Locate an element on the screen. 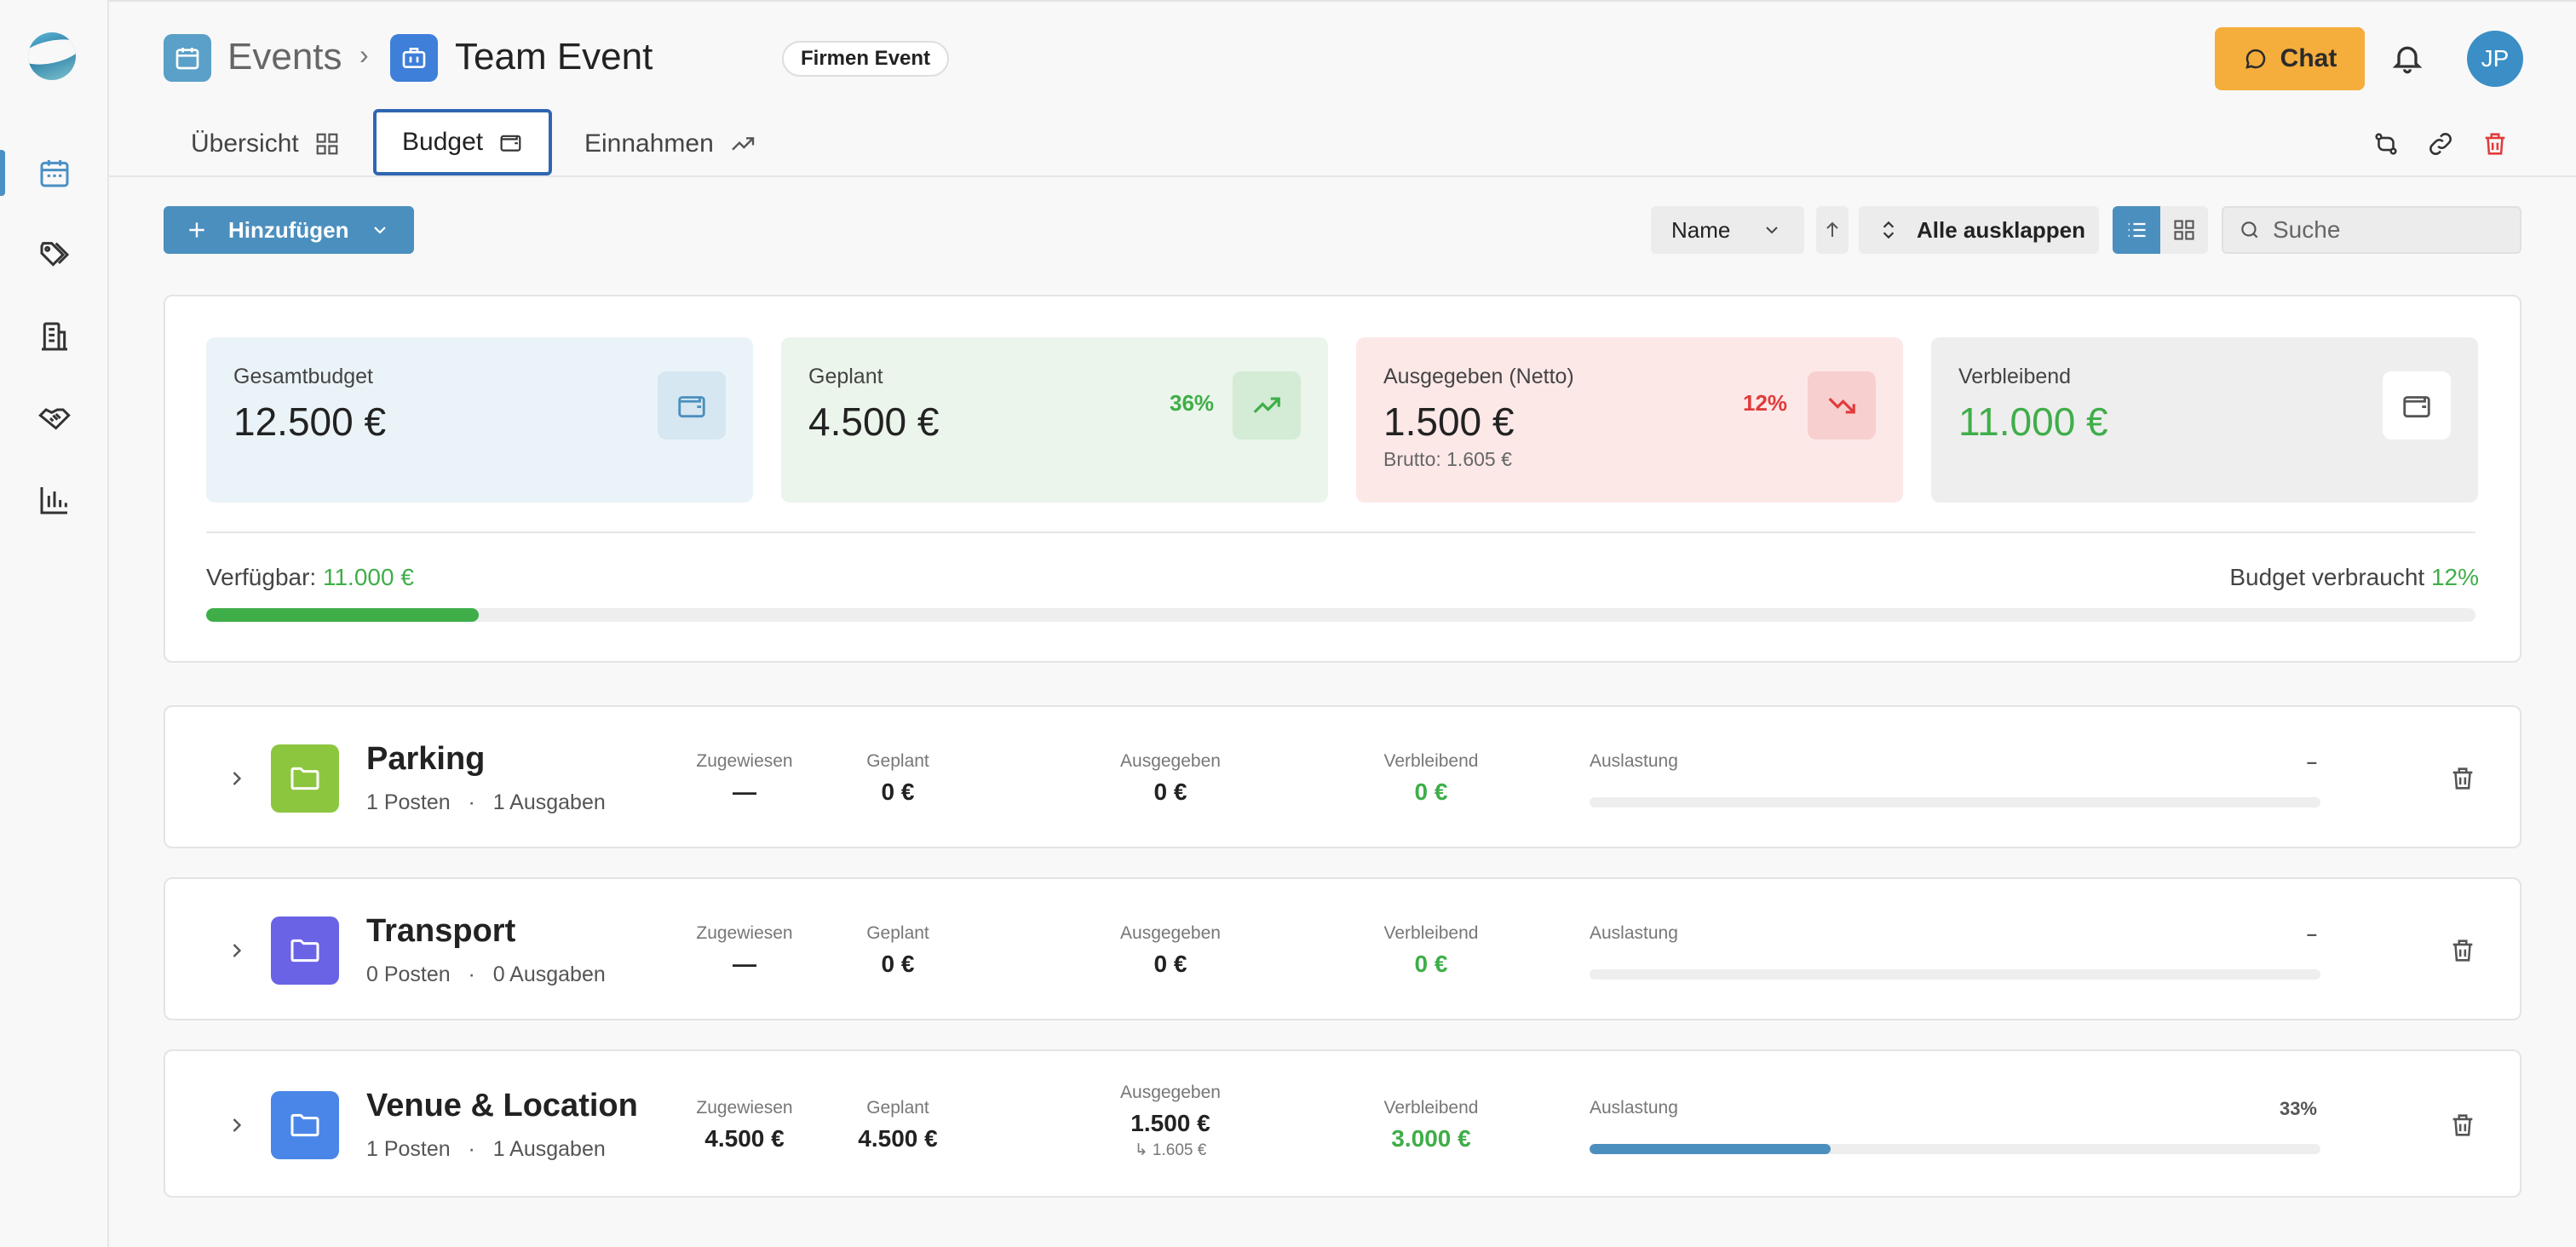 Image resolution: width=2576 pixels, height=1247 pixels. page-title: Team Event is located at coordinates (554, 57).